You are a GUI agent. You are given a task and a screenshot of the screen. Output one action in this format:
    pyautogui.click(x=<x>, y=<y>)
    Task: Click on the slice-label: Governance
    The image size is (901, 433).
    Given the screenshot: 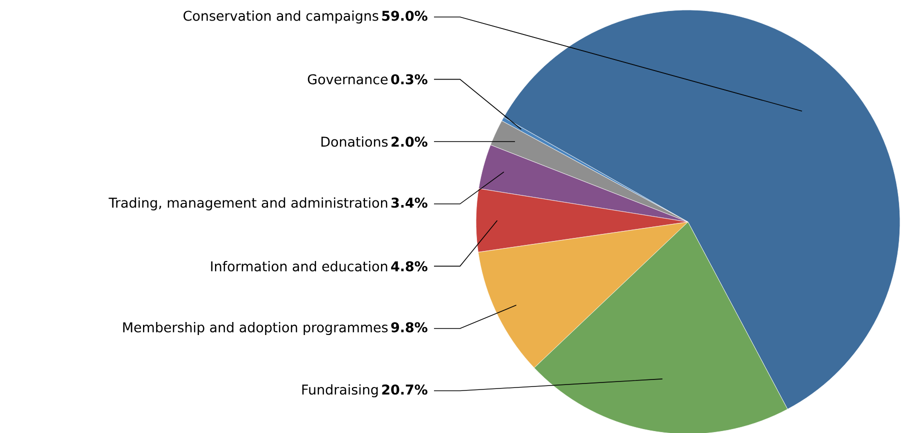 What is the action you would take?
    pyautogui.click(x=348, y=79)
    